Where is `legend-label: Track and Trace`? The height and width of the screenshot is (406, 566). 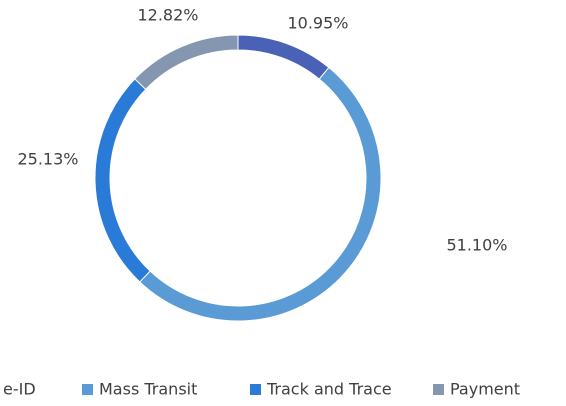
legend-label: Track and Trace is located at coordinates (329, 389).